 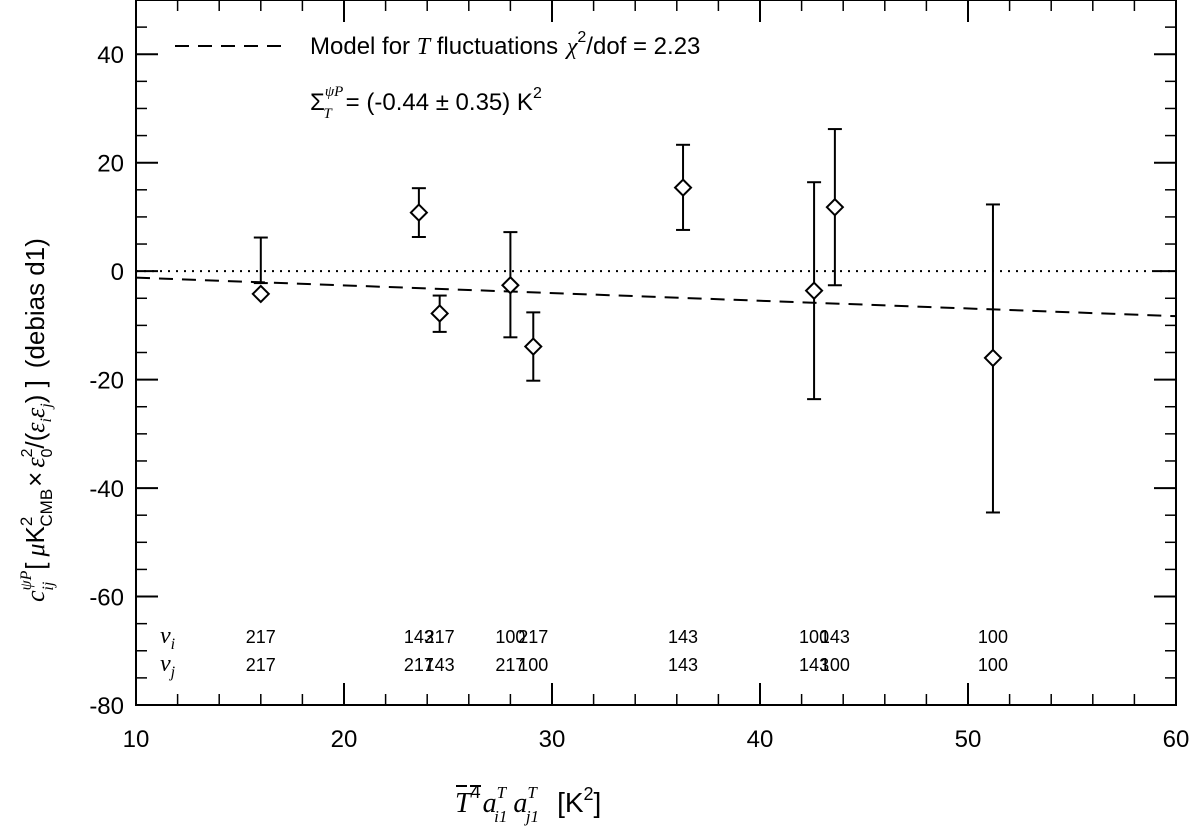 I want to click on x-tick-label: 10, so click(x=136, y=739).